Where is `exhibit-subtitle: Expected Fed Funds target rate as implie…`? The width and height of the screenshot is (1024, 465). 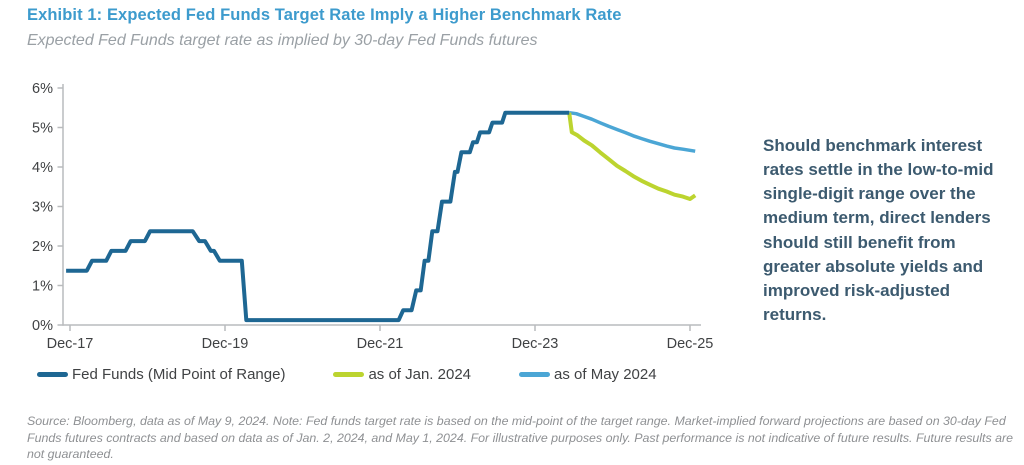
exhibit-subtitle: Expected Fed Funds target rate as implie… is located at coordinates (282, 40).